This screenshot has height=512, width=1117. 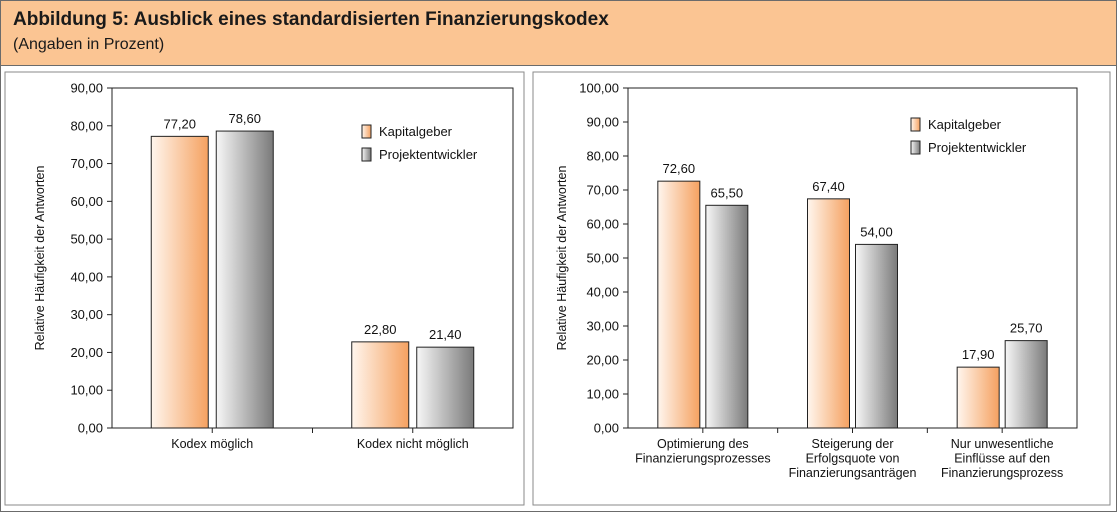 What do you see at coordinates (380, 329) in the screenshot?
I see `data-label: 22,80` at bounding box center [380, 329].